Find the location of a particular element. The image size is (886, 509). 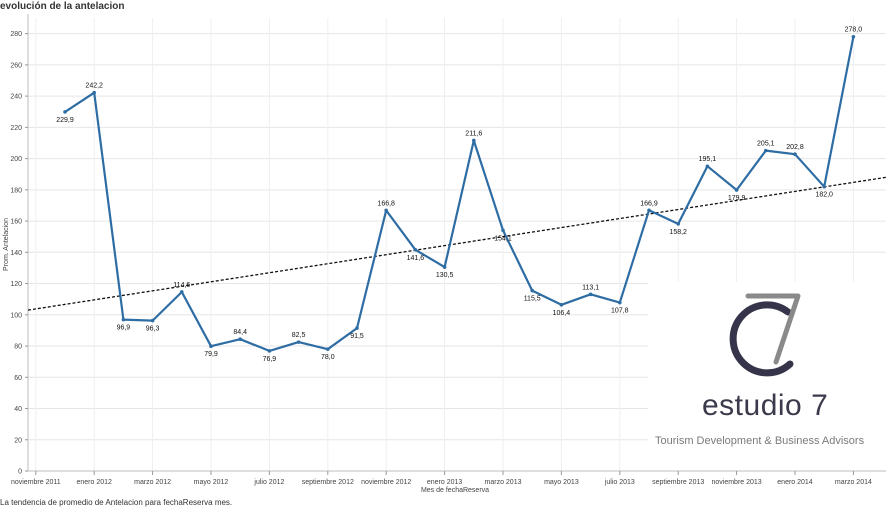

data-label: 205,1 is located at coordinates (766, 144).